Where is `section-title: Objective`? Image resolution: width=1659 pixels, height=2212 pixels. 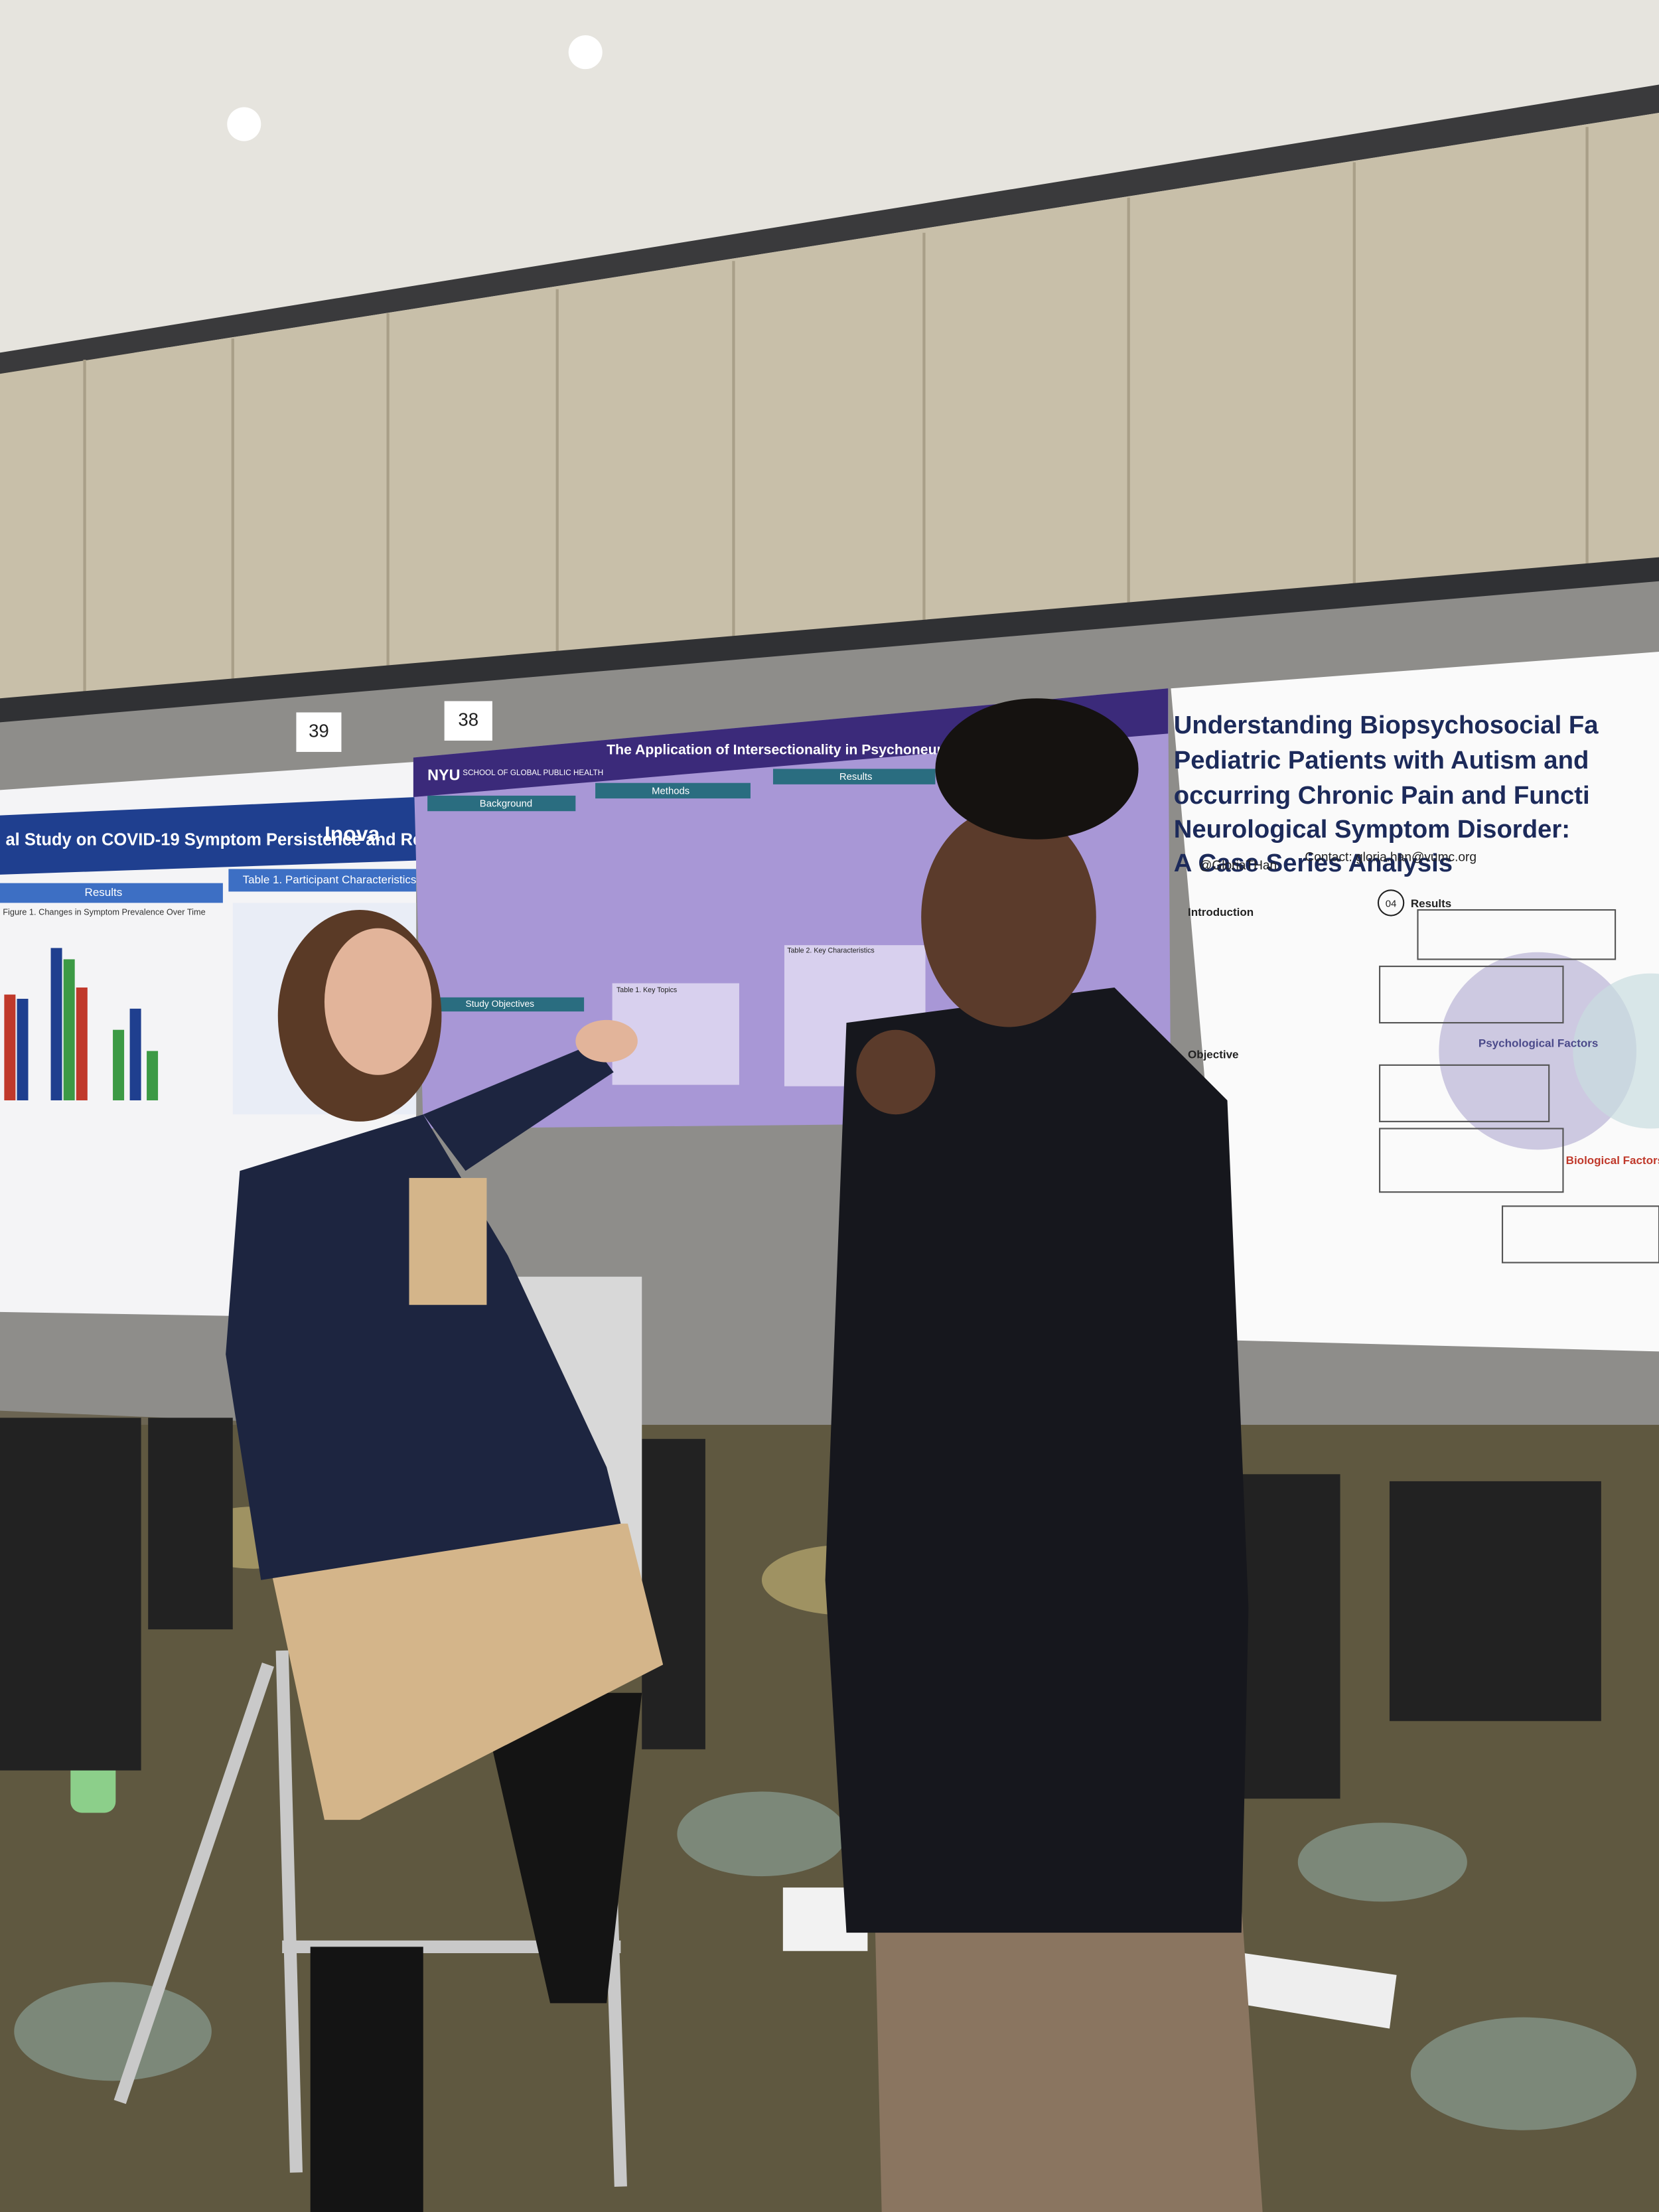 section-title: Objective is located at coordinates (1213, 1055).